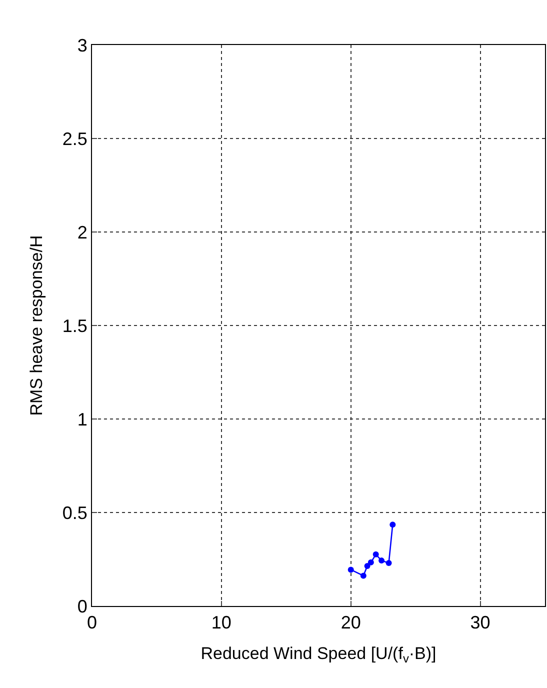 This screenshot has height=688, width=547. I want to click on x-tick-label: 20, so click(350, 622).